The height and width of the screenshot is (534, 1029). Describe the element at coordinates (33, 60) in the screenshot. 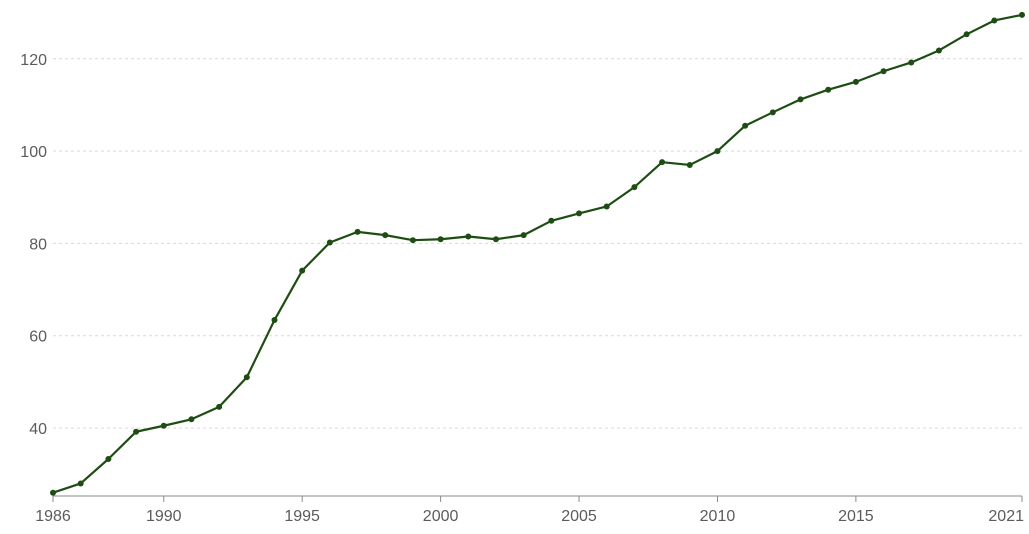

I see `y-tick-label: 120` at that location.